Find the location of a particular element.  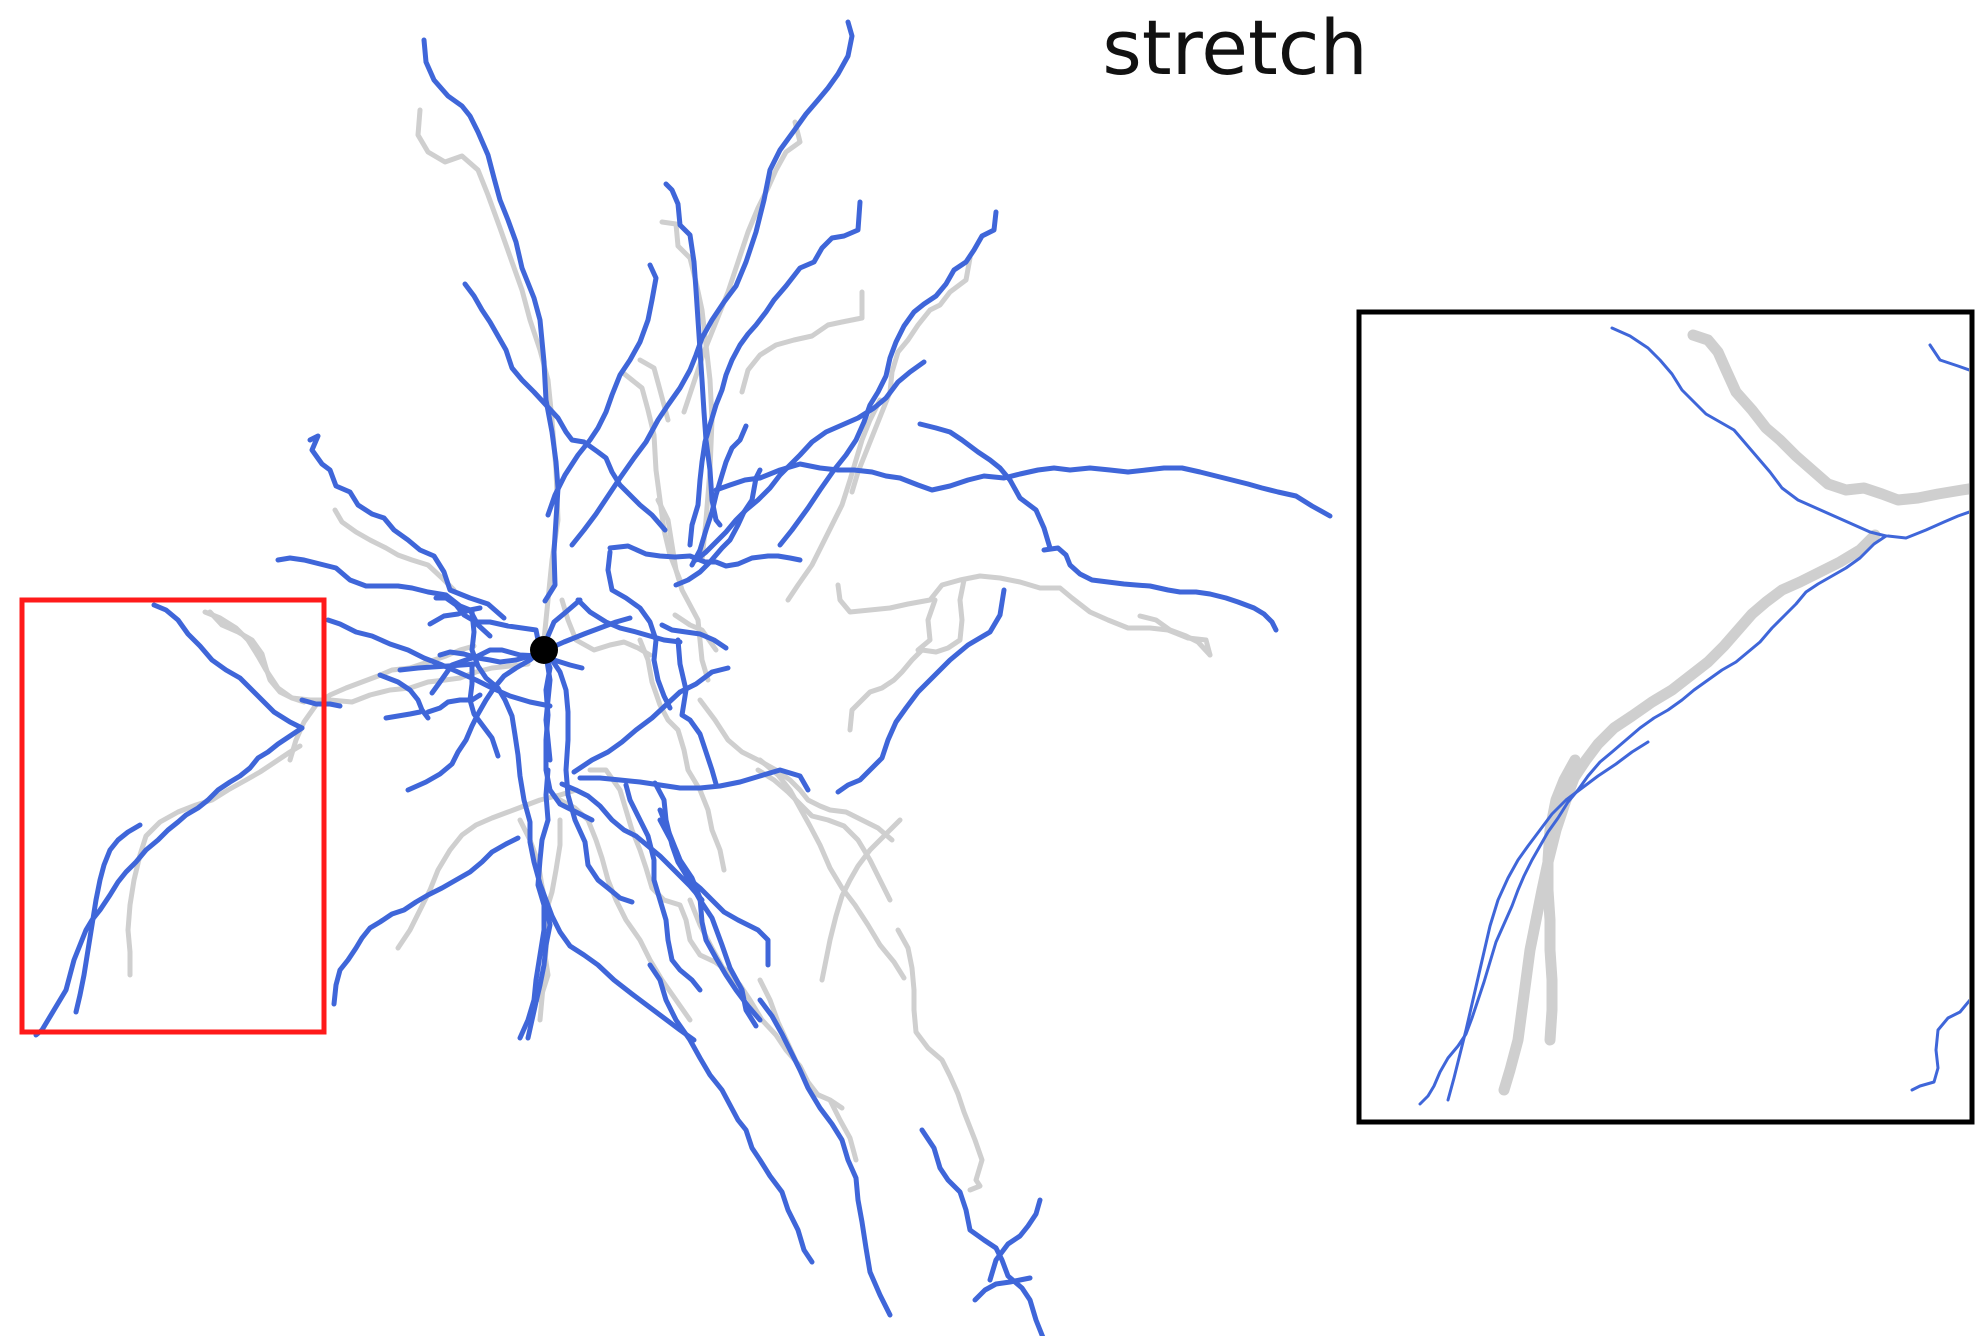

region-highlight-box is located at coordinates (173, 816).